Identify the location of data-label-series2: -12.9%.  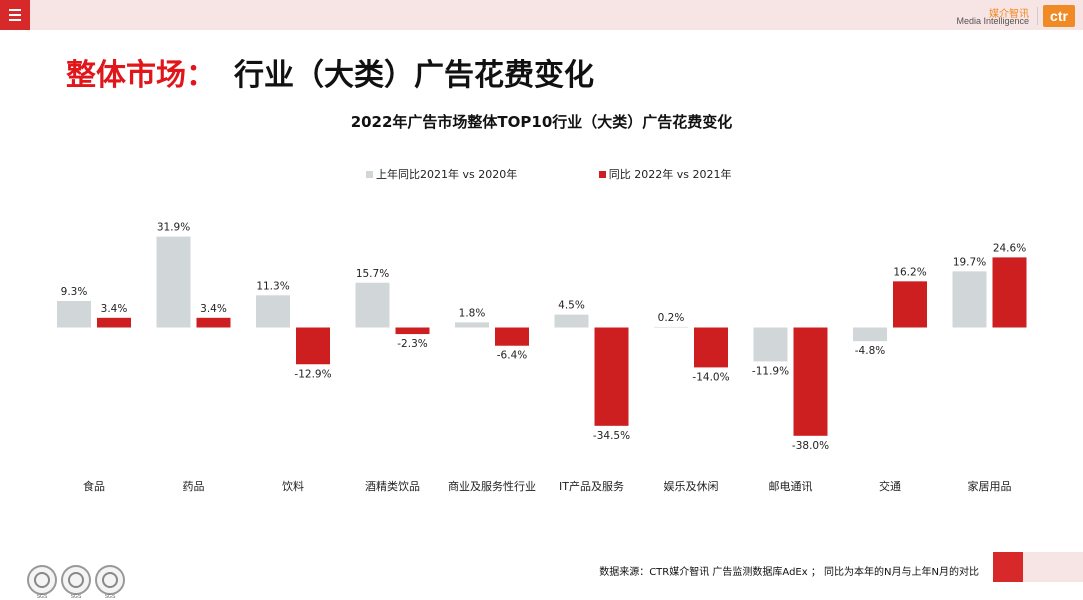
(312, 374).